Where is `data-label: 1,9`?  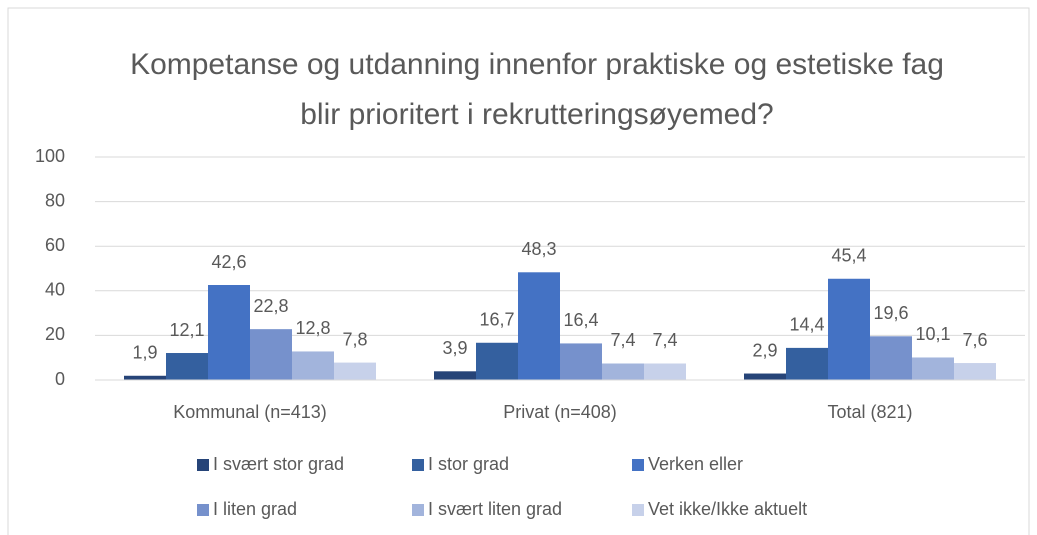
data-label: 1,9 is located at coordinates (144, 353).